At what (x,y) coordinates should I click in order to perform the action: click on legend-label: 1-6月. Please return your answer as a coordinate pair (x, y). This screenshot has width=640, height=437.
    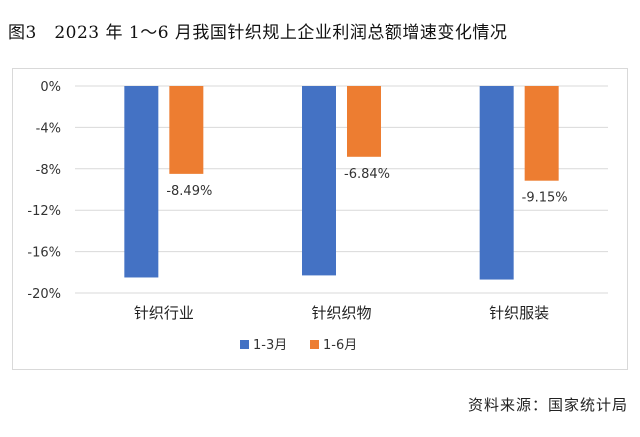
    Looking at the image, I should click on (340, 345).